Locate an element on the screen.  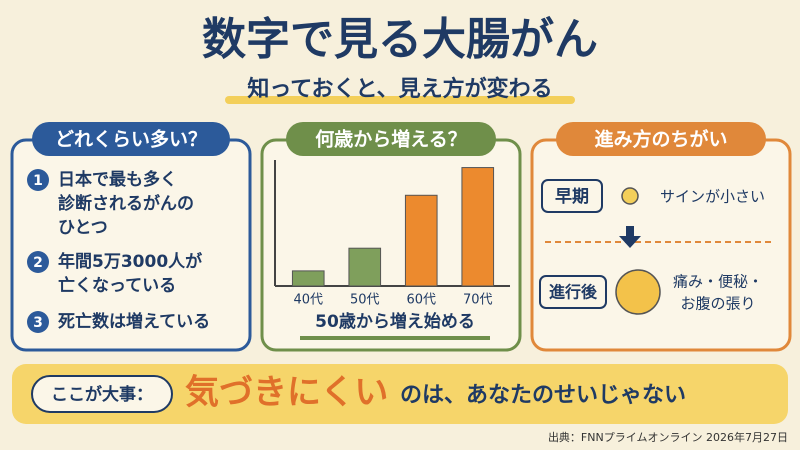
stage-text: サインが小さい is located at coordinates (712, 197).